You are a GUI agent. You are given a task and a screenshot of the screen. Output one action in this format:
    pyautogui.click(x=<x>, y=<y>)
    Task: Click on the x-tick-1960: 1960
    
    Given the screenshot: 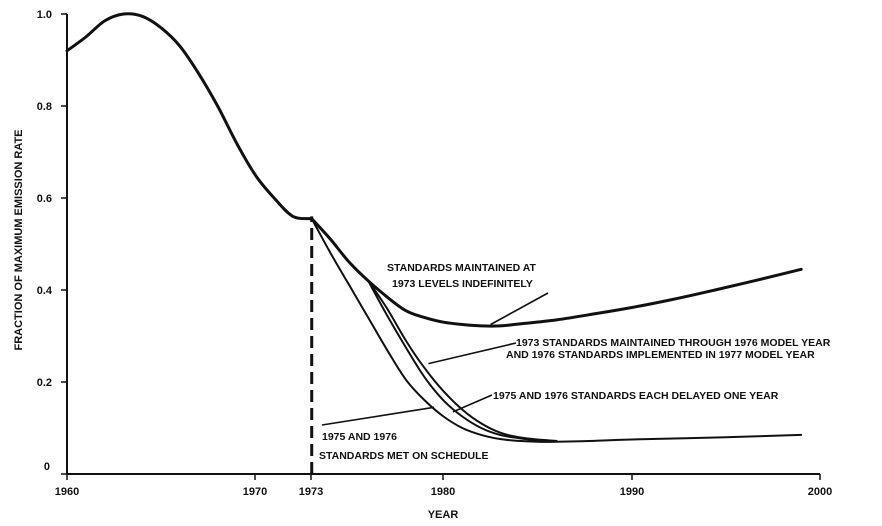 What is the action you would take?
    pyautogui.click(x=67, y=486)
    